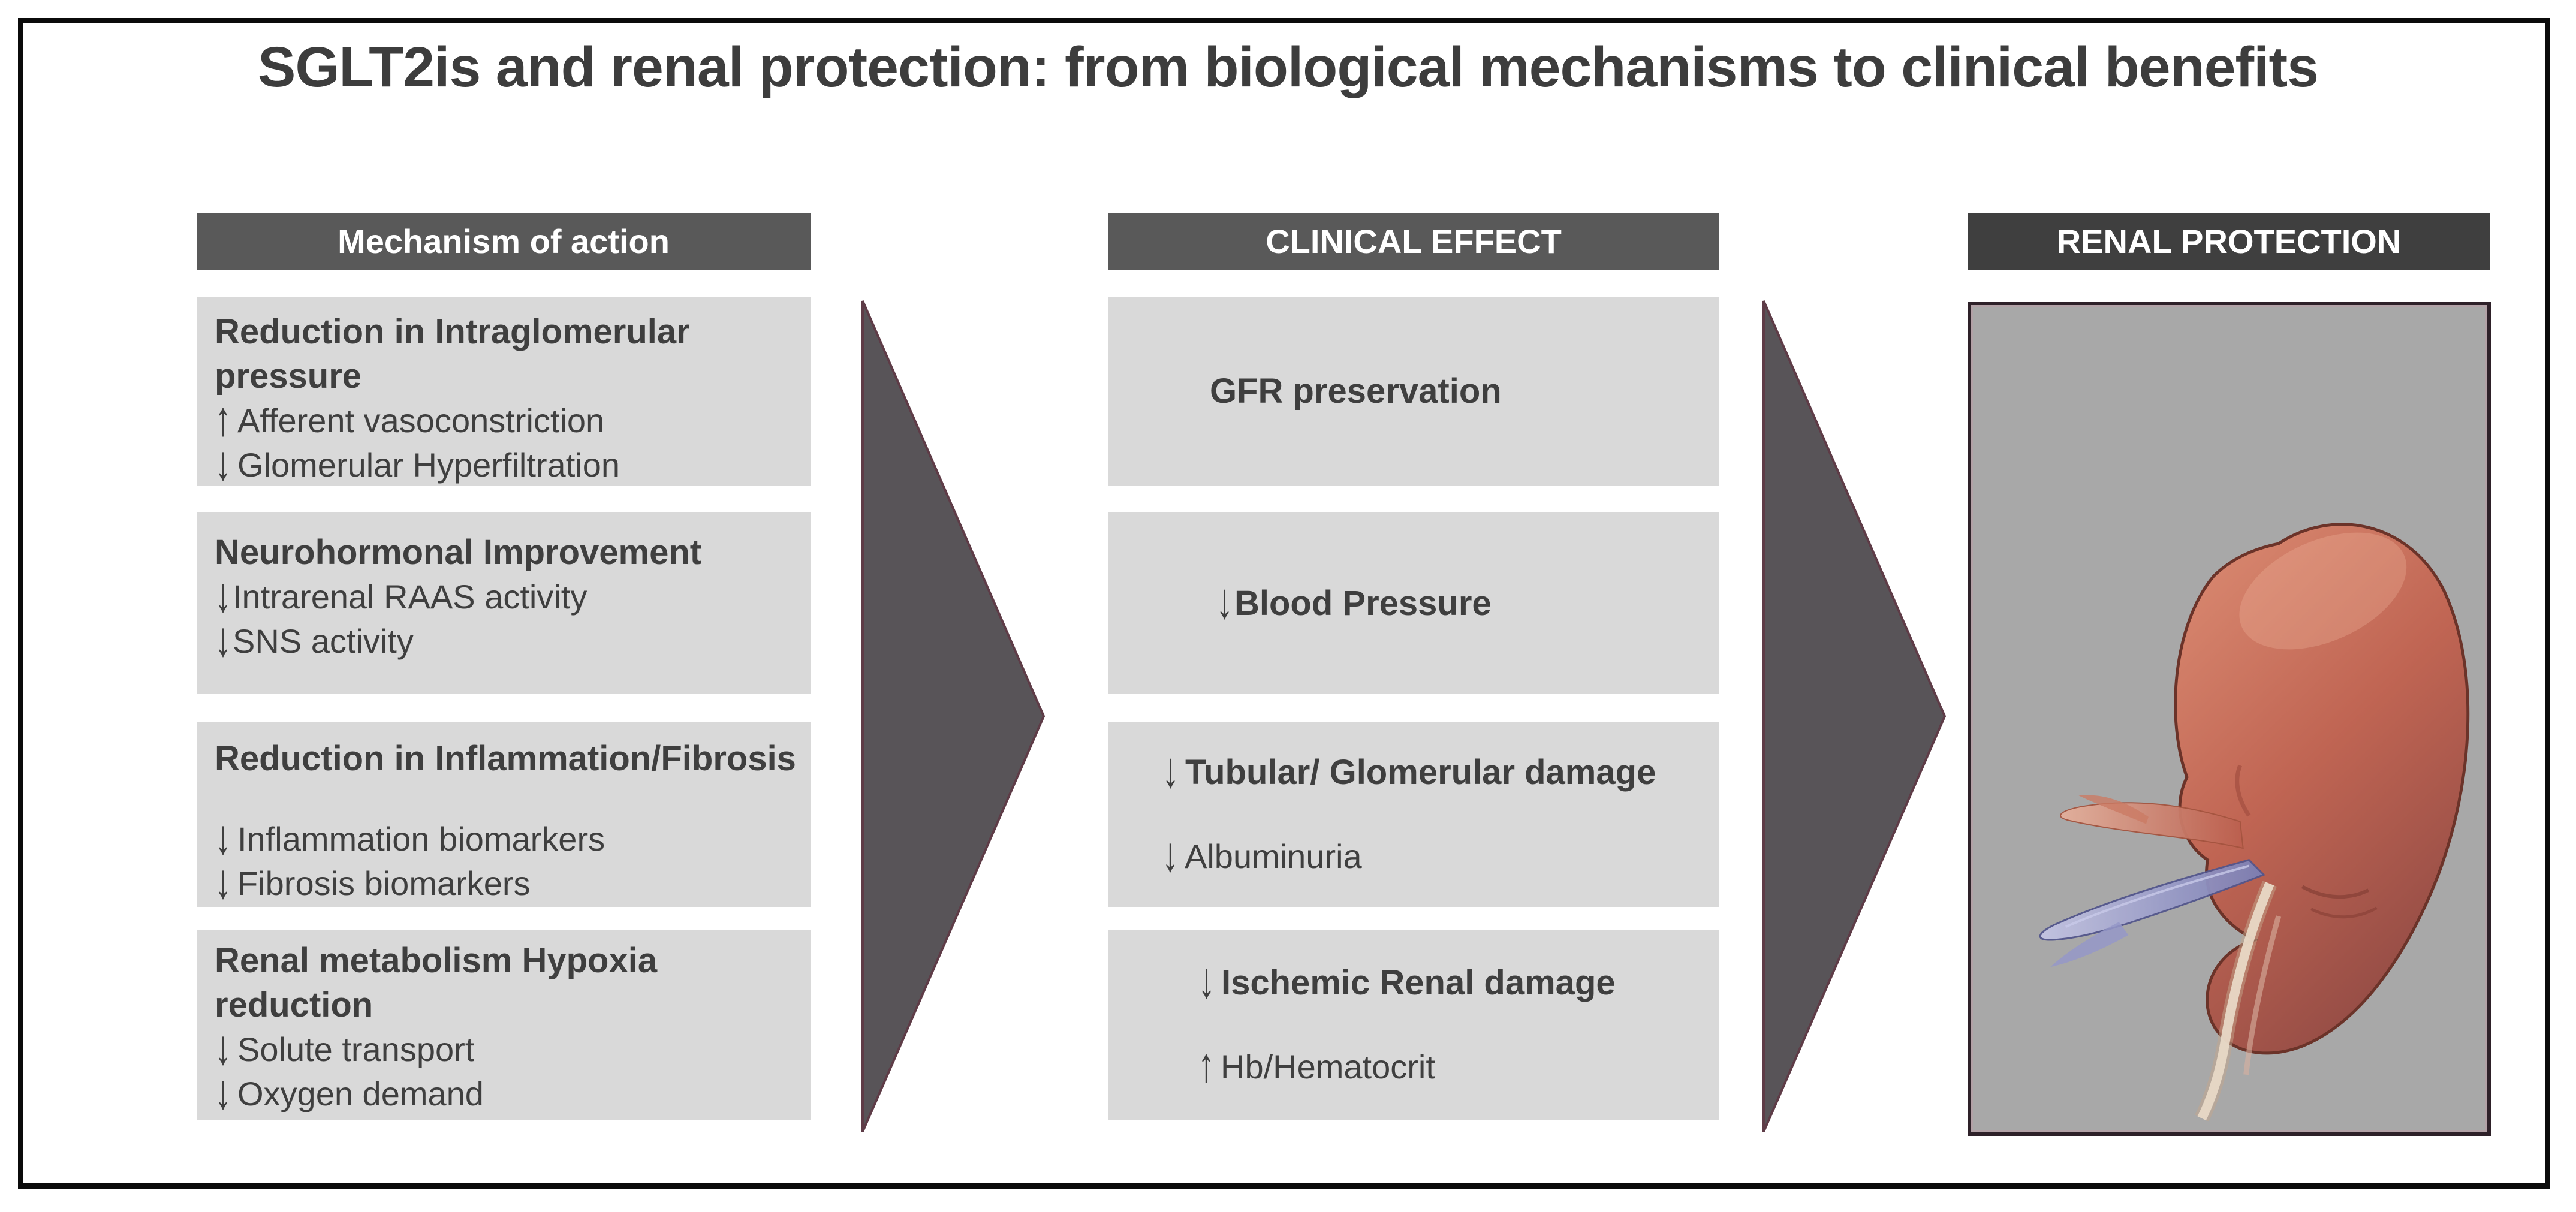 This screenshot has height=1212, width=2576. I want to click on clinical-box-ischemic-renal-damage: ↓ Ischemic Renal damage ↑ Hb/Hematocrit, so click(1414, 1025).